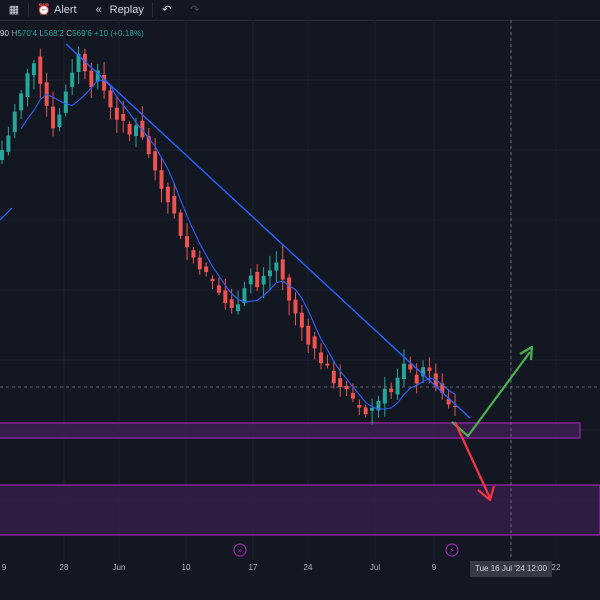  Describe the element at coordinates (126, 10) in the screenshot. I see `replay-label: Replay` at that location.